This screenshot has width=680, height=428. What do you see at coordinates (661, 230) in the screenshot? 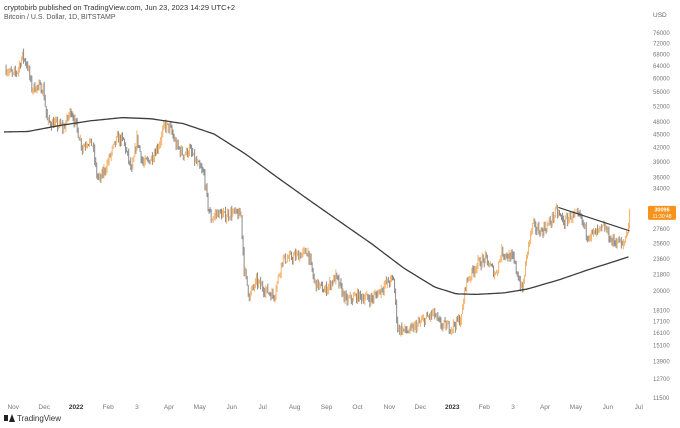
I see `y-tick-label: 27600` at bounding box center [661, 230].